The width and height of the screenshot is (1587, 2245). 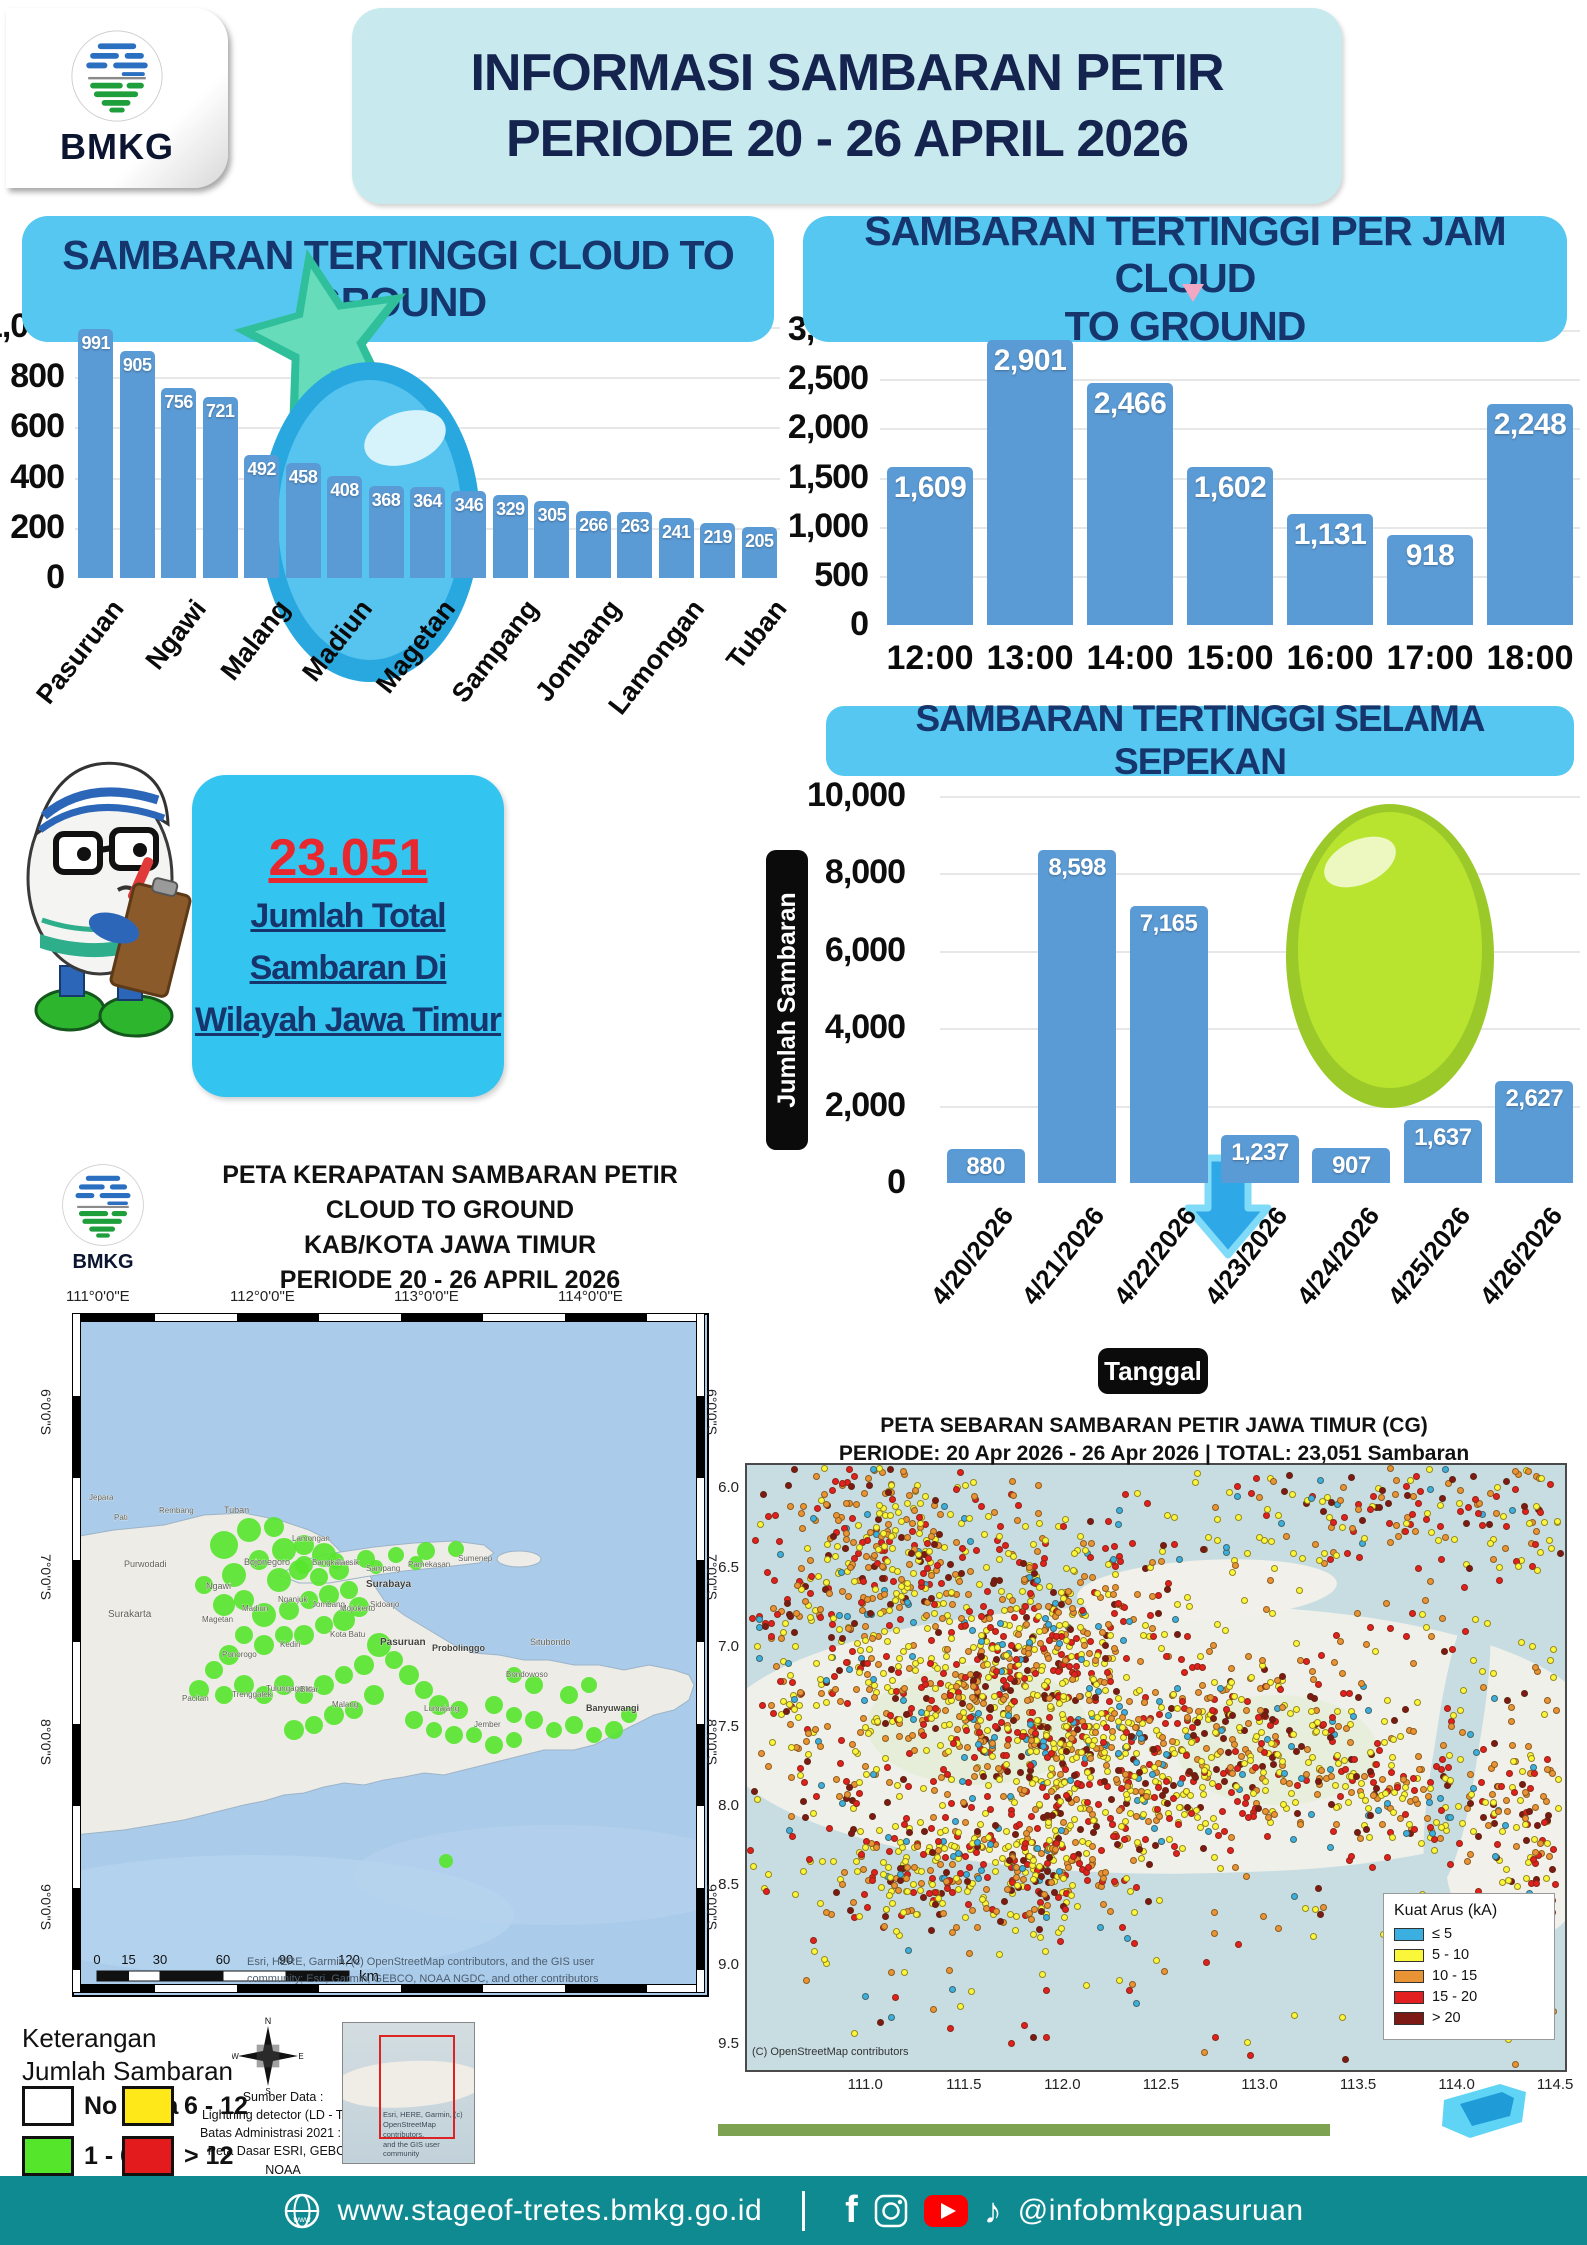 What do you see at coordinates (1160, 2210) in the screenshot?
I see `footer-handle: @infobmkgpasuruan` at bounding box center [1160, 2210].